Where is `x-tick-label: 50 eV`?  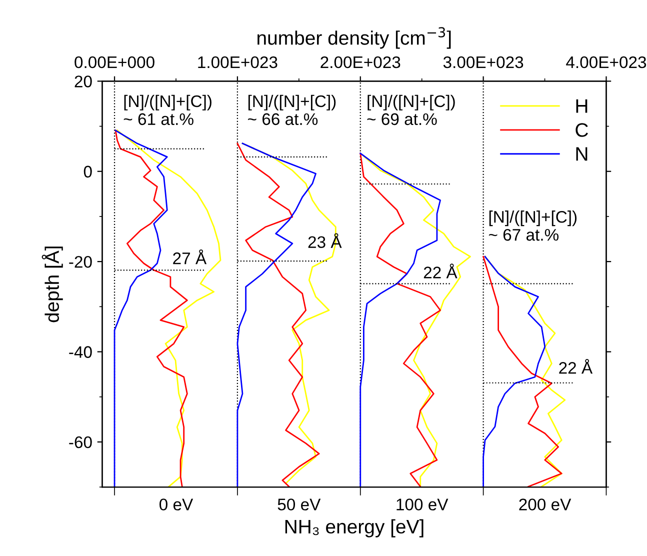 x-tick-label: 50 eV is located at coordinates (299, 504).